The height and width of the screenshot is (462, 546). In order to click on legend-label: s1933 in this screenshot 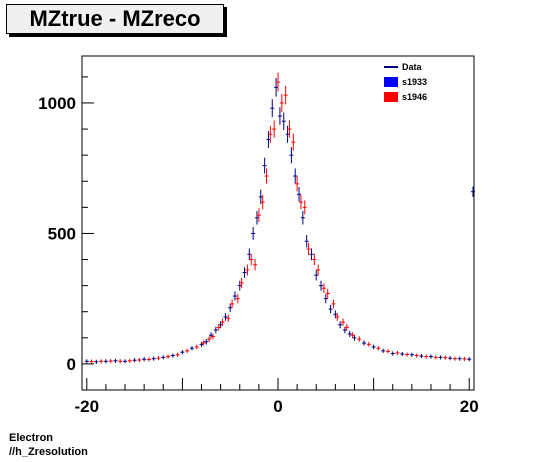, I will do `click(414, 82)`.